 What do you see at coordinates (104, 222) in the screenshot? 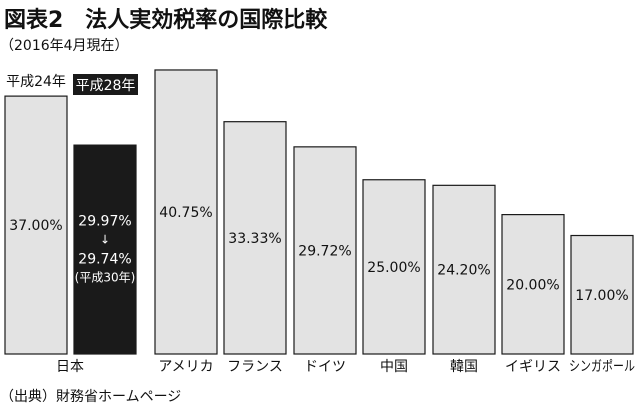
I see `data-label-japan-h28: 29.97%` at bounding box center [104, 222].